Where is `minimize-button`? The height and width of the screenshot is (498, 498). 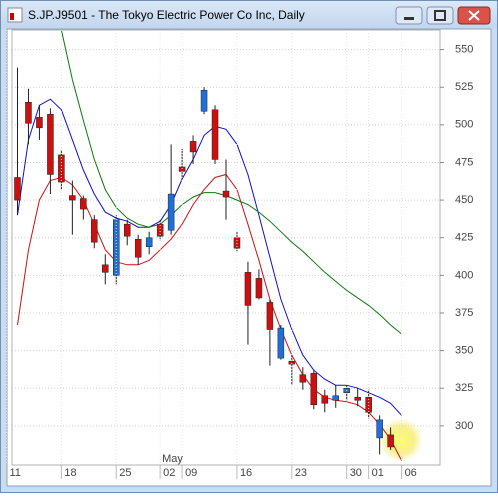 minimize-button is located at coordinates (409, 15).